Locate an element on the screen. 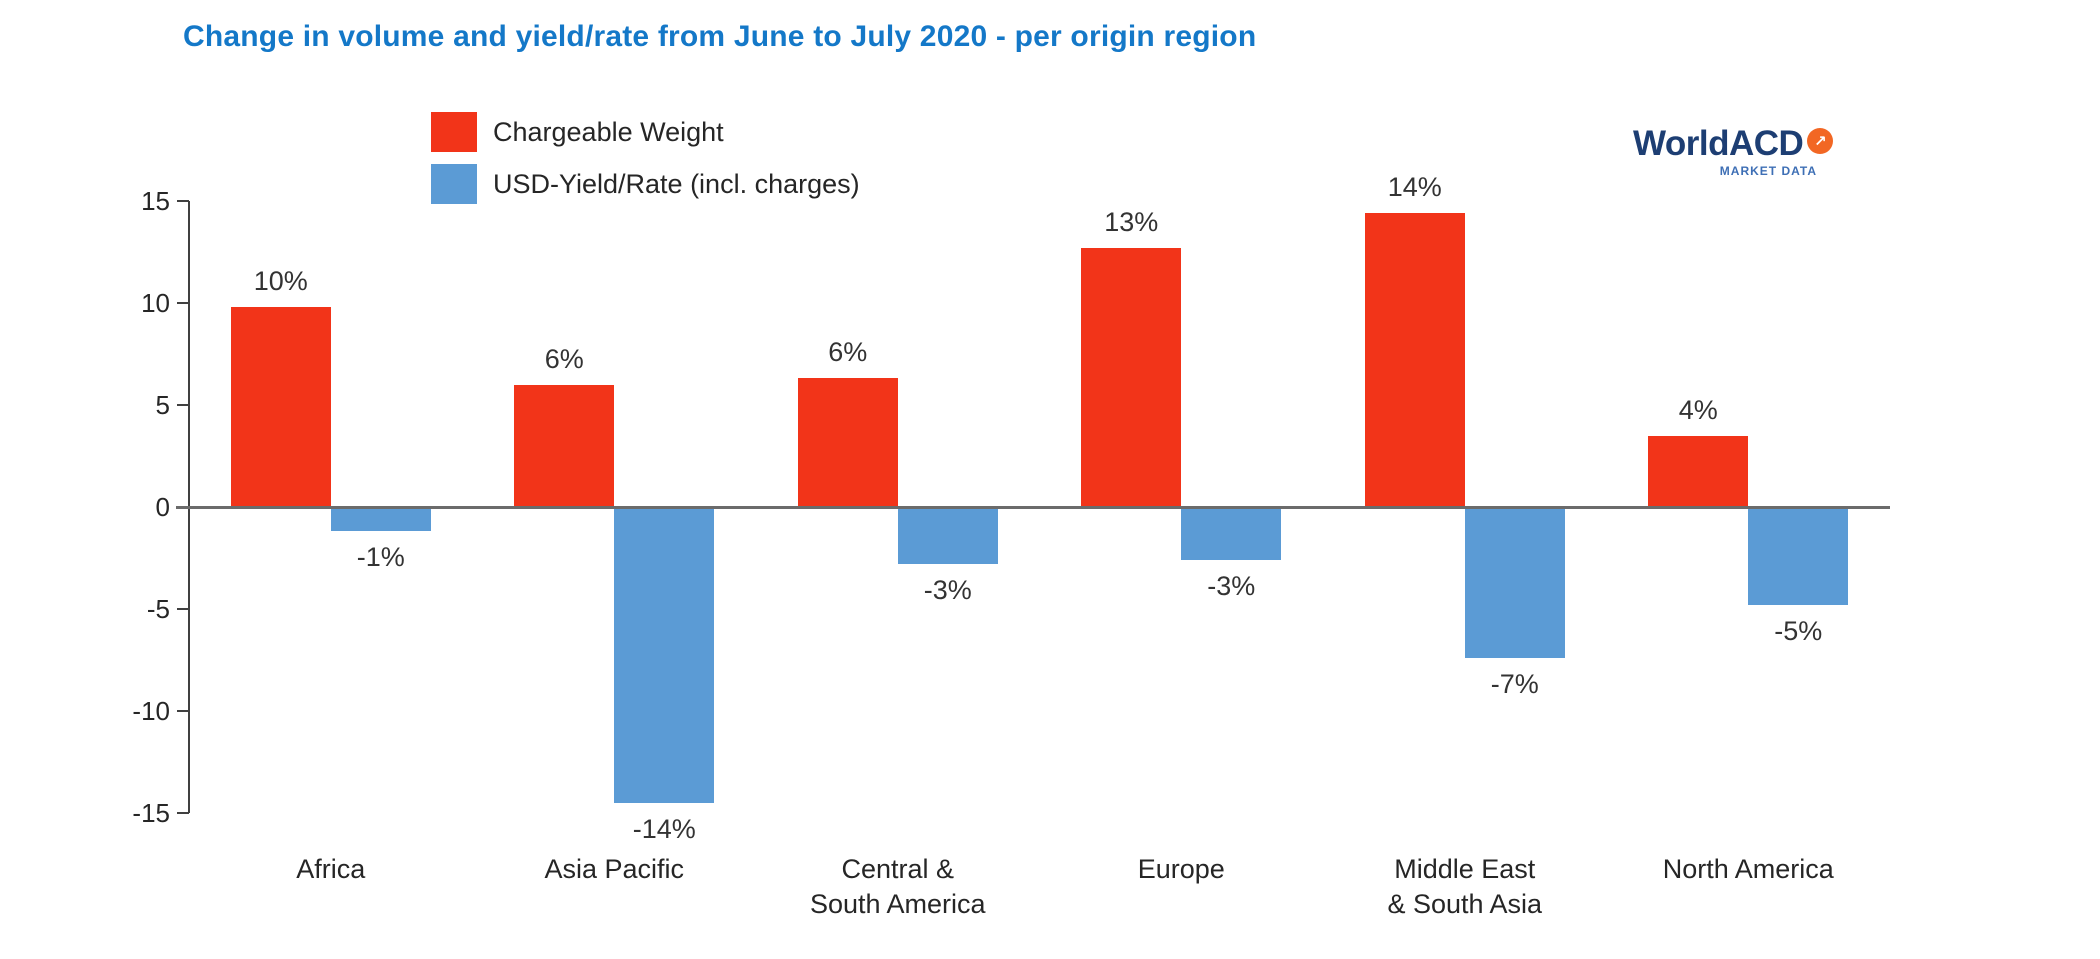 Image resolution: width=2100 pixels, height=959 pixels. bar-value-label: -14% is located at coordinates (664, 828).